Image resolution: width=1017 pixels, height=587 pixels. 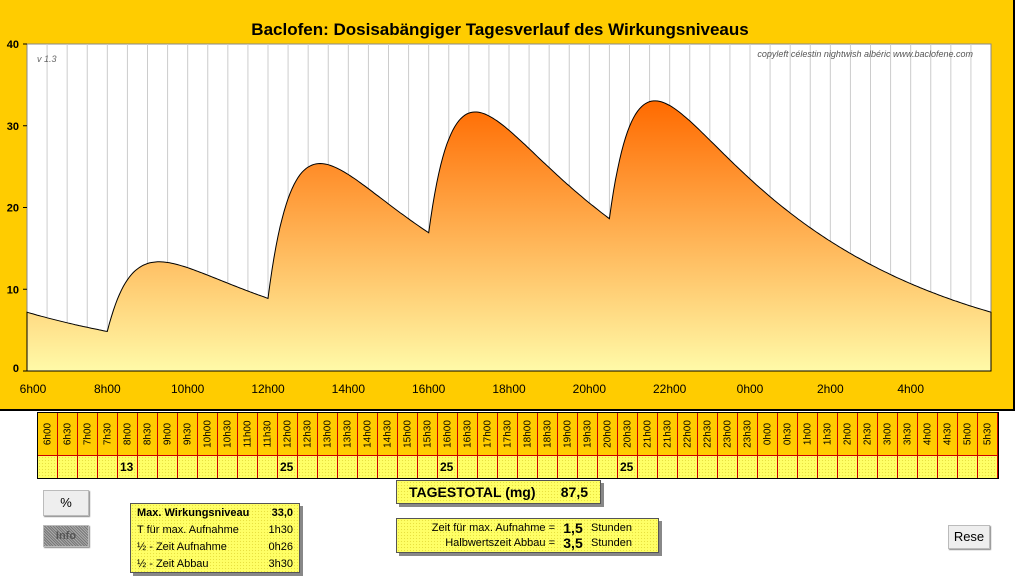 I want to click on time-header: 4h00, so click(x=928, y=434).